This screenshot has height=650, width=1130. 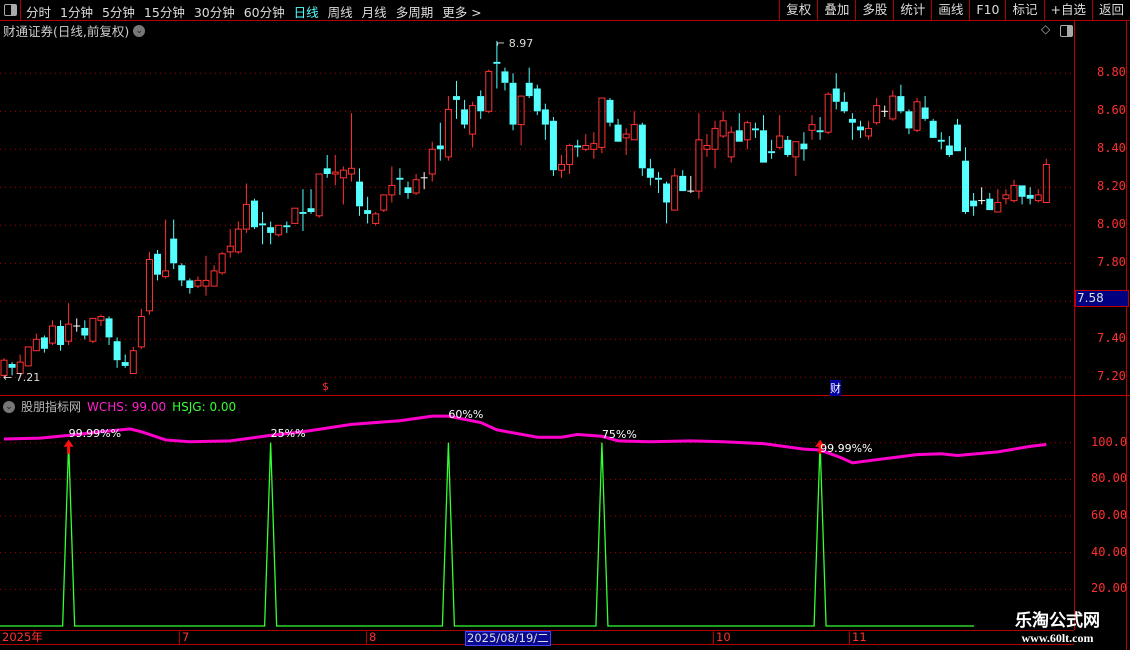 I want to click on cursor-date: 2025/08/19/二, so click(x=508, y=638).